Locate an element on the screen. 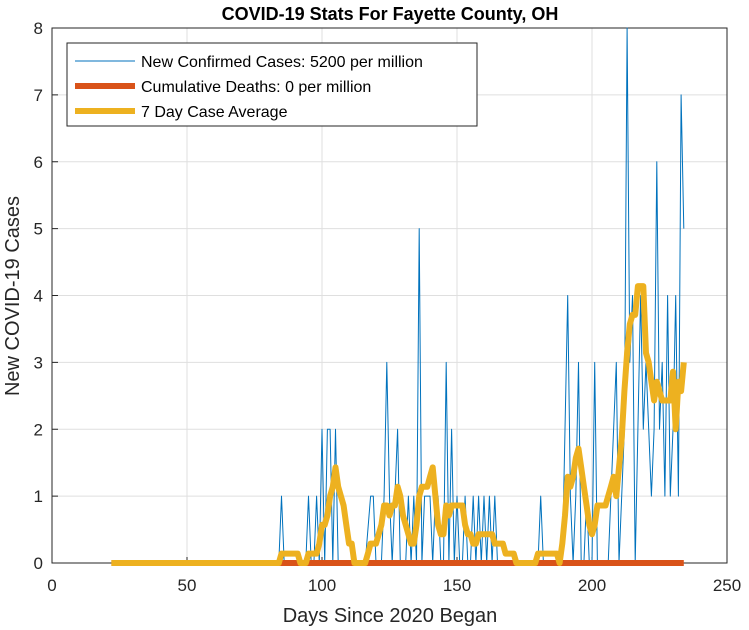  y-tick-label: 5 is located at coordinates (38, 229).